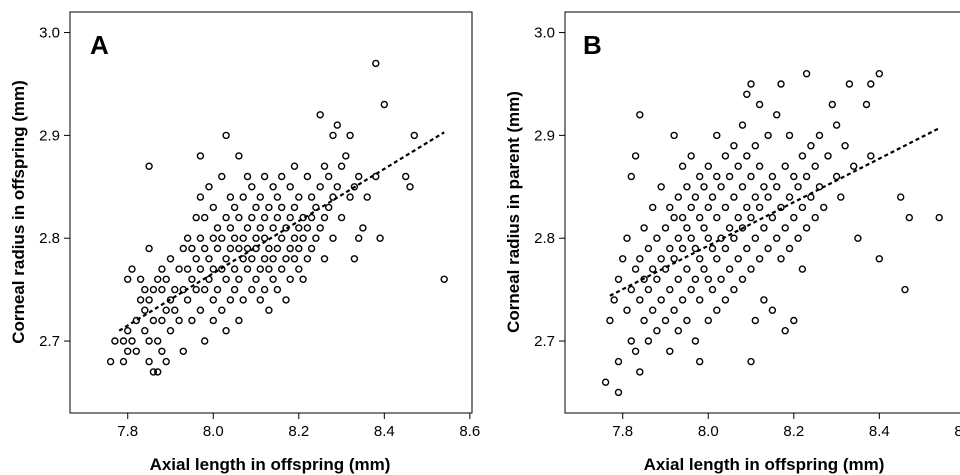 The width and height of the screenshot is (960, 475). I want to click on y-tick-label: 3.0, so click(49, 33).